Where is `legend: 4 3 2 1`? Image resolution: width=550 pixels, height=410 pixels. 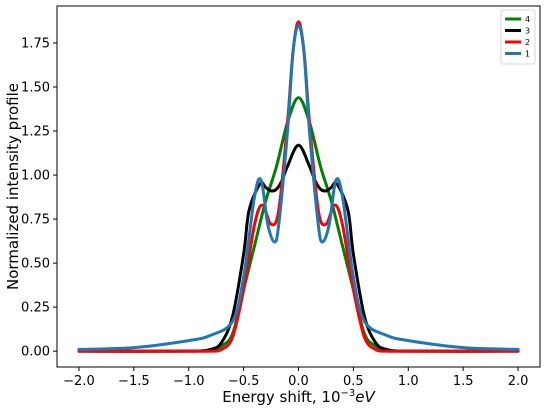
legend: 4 3 2 1 is located at coordinates (518, 37).